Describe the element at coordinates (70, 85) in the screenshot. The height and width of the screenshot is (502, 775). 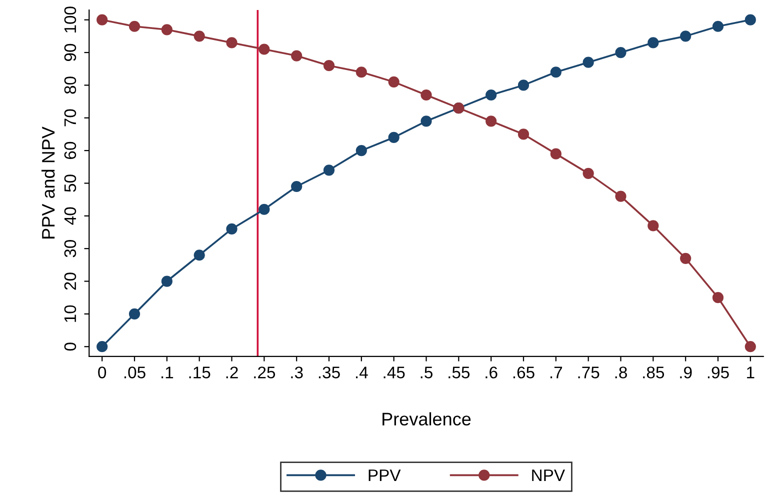
I see `y-tick-label: 80` at that location.